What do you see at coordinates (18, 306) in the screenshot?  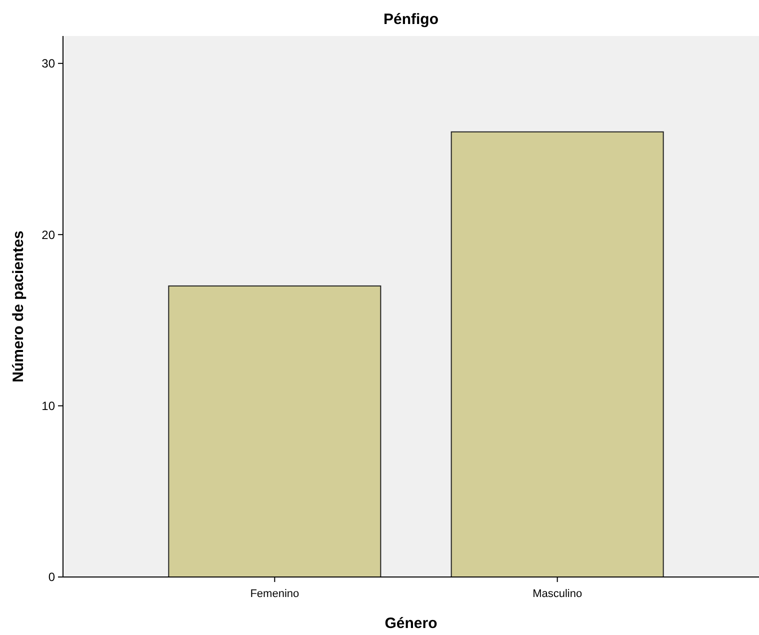 I see `y-axis-title: Número de pacientes` at bounding box center [18, 306].